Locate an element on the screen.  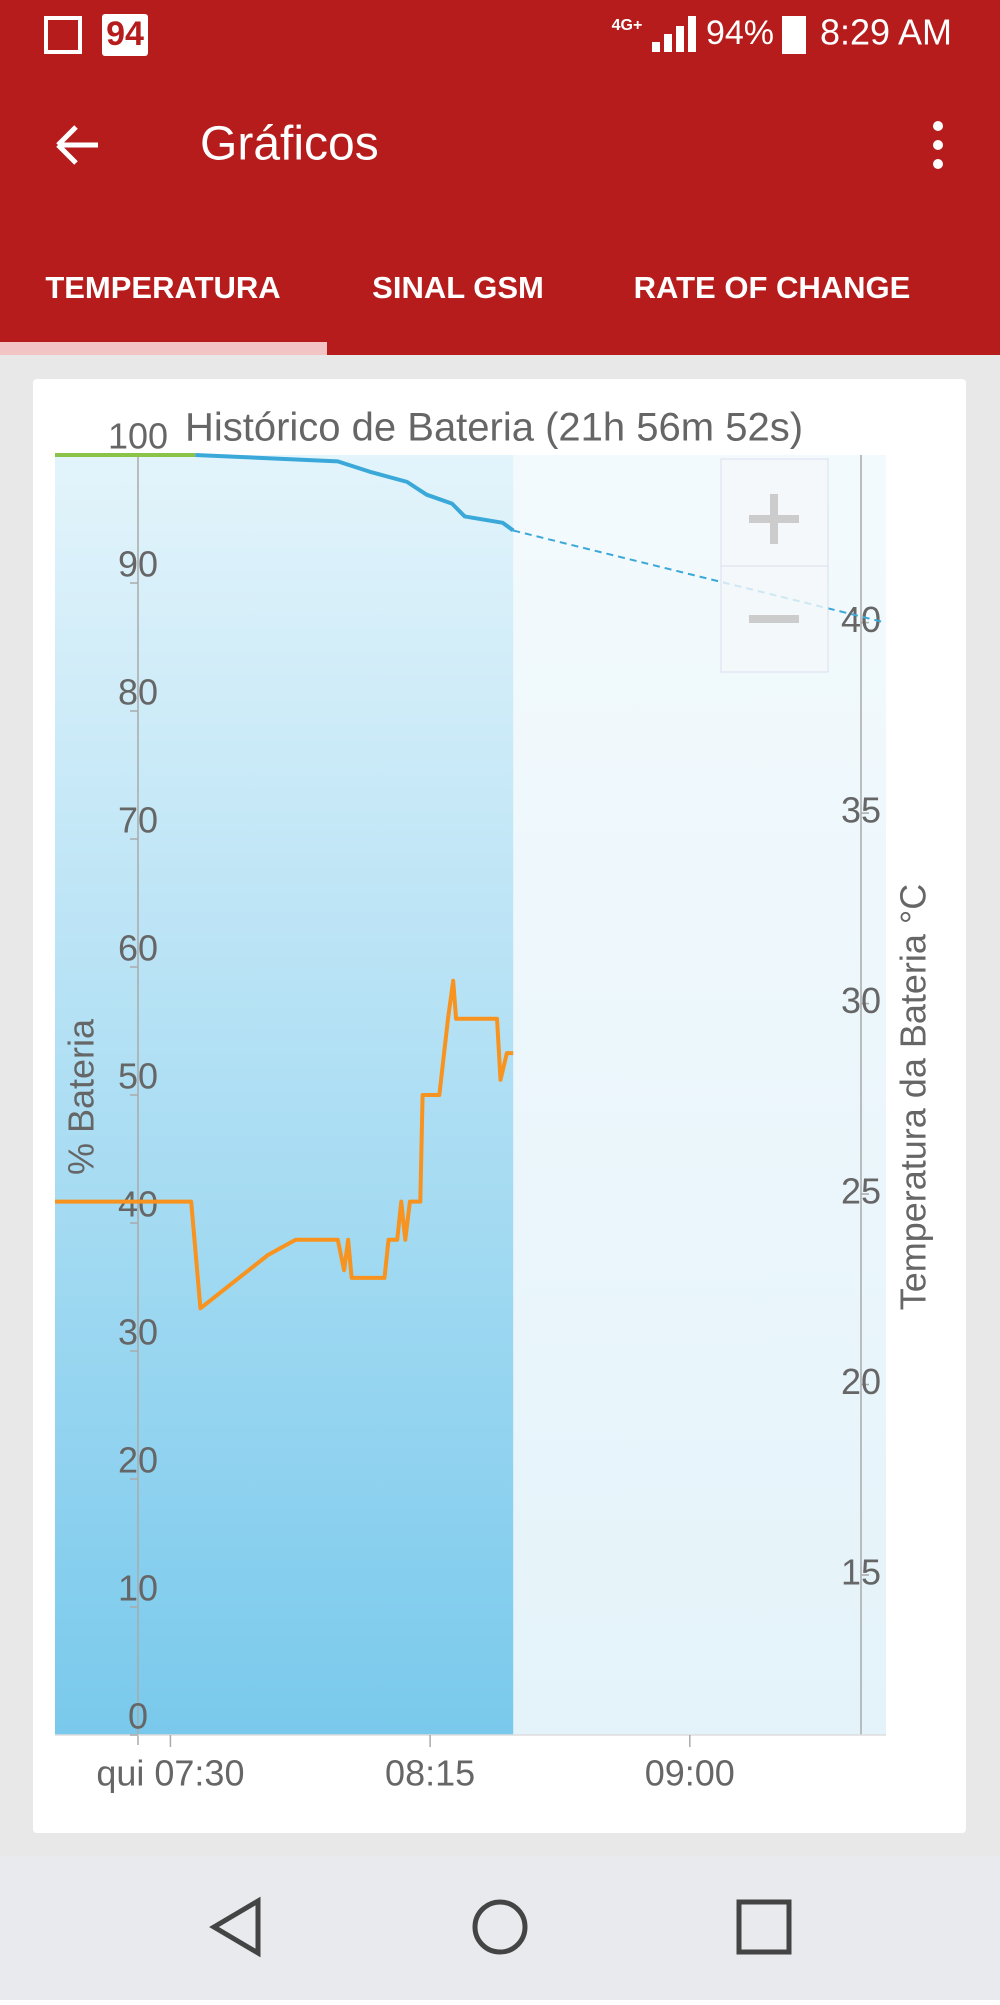
network-type: 4G+ is located at coordinates (627, 25).